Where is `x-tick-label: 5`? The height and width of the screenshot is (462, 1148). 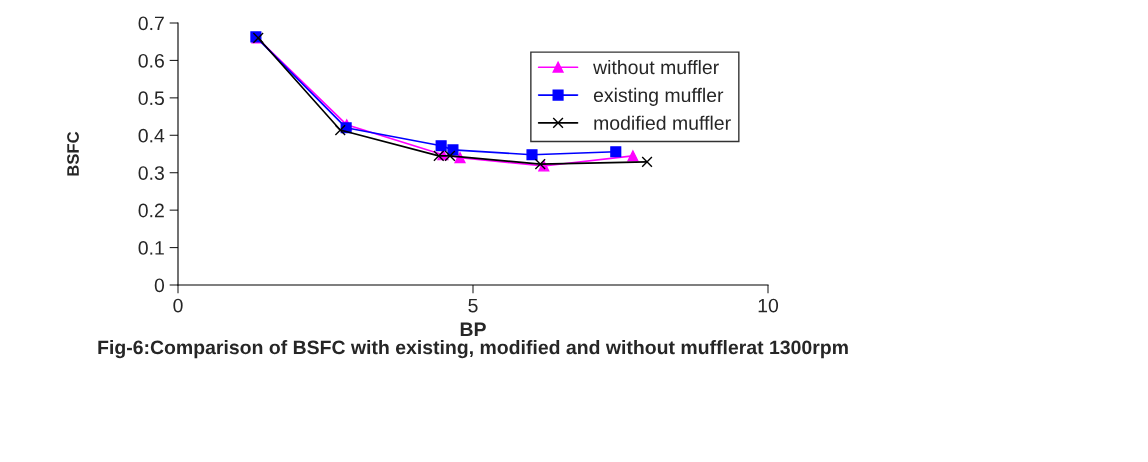 x-tick-label: 5 is located at coordinates (473, 305).